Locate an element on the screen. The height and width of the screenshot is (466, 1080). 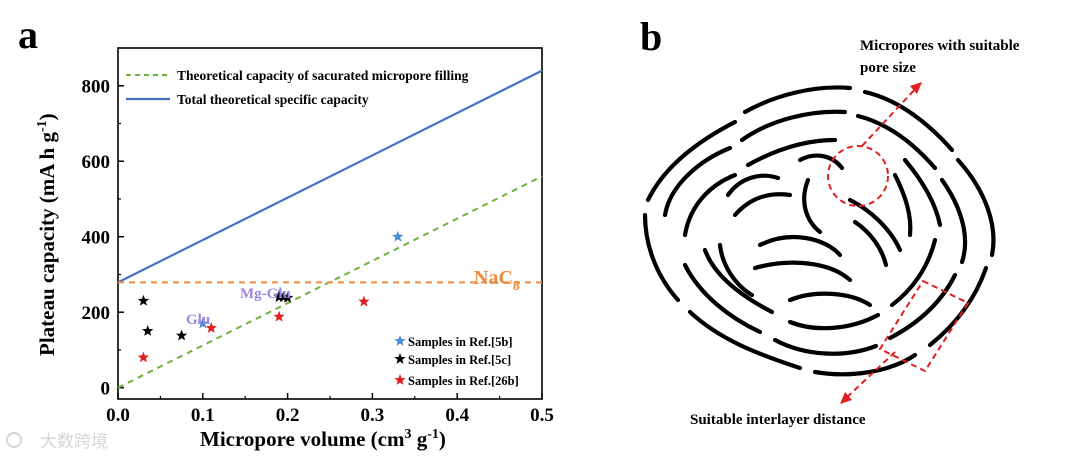
micropore-arrow-line is located at coordinates (890, 116).